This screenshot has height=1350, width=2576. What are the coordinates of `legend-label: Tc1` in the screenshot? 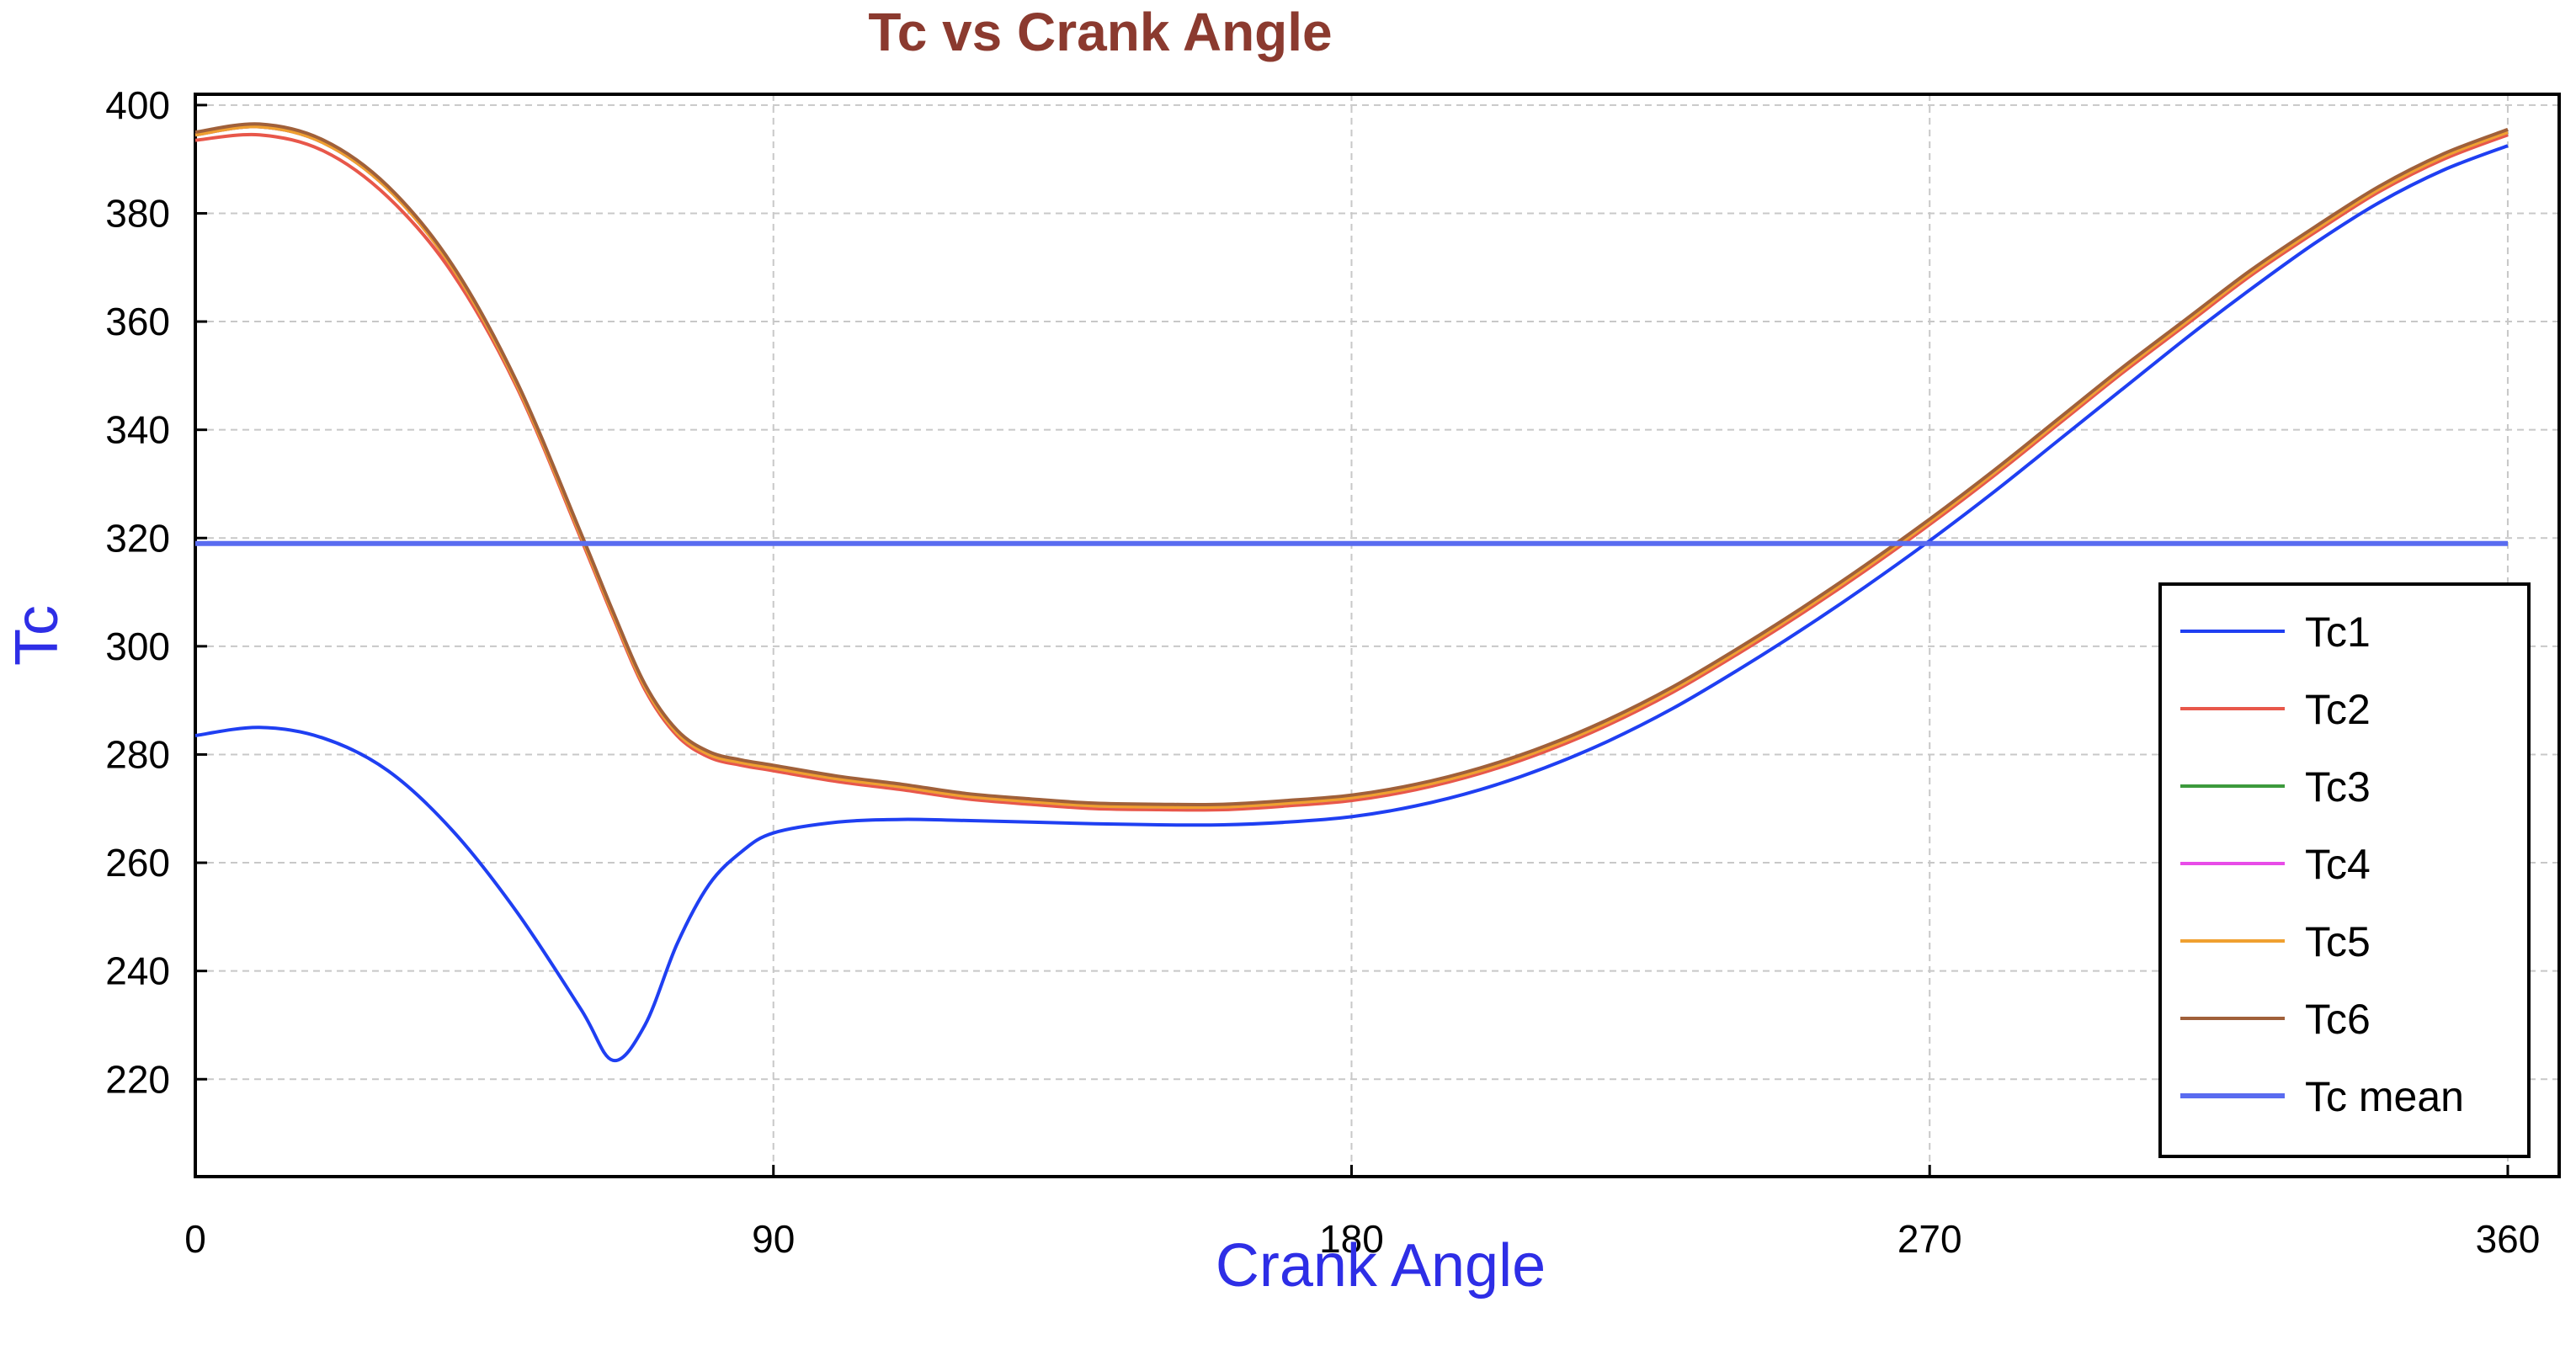 It's located at (2338, 633).